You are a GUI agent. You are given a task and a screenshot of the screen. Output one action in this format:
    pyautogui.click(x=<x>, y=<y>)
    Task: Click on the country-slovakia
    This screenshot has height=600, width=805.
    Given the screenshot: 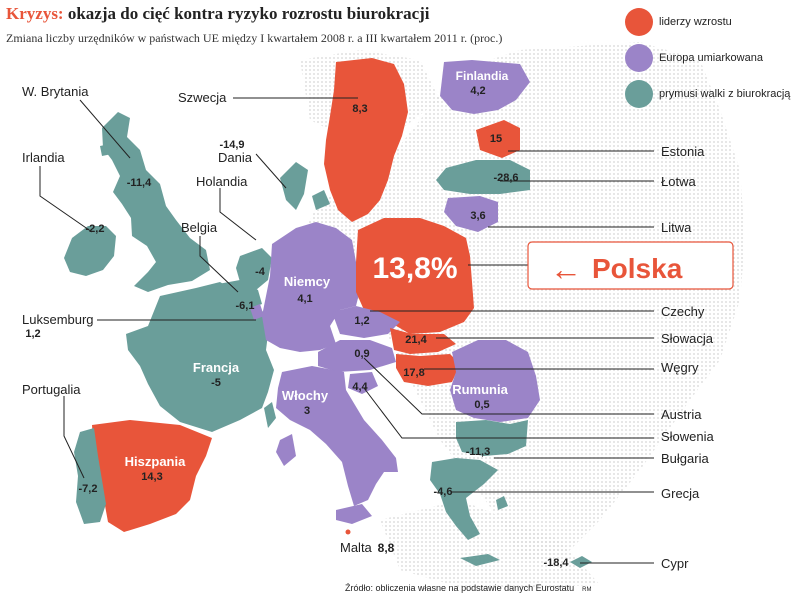 What is the action you would take?
    pyautogui.click(x=423, y=341)
    